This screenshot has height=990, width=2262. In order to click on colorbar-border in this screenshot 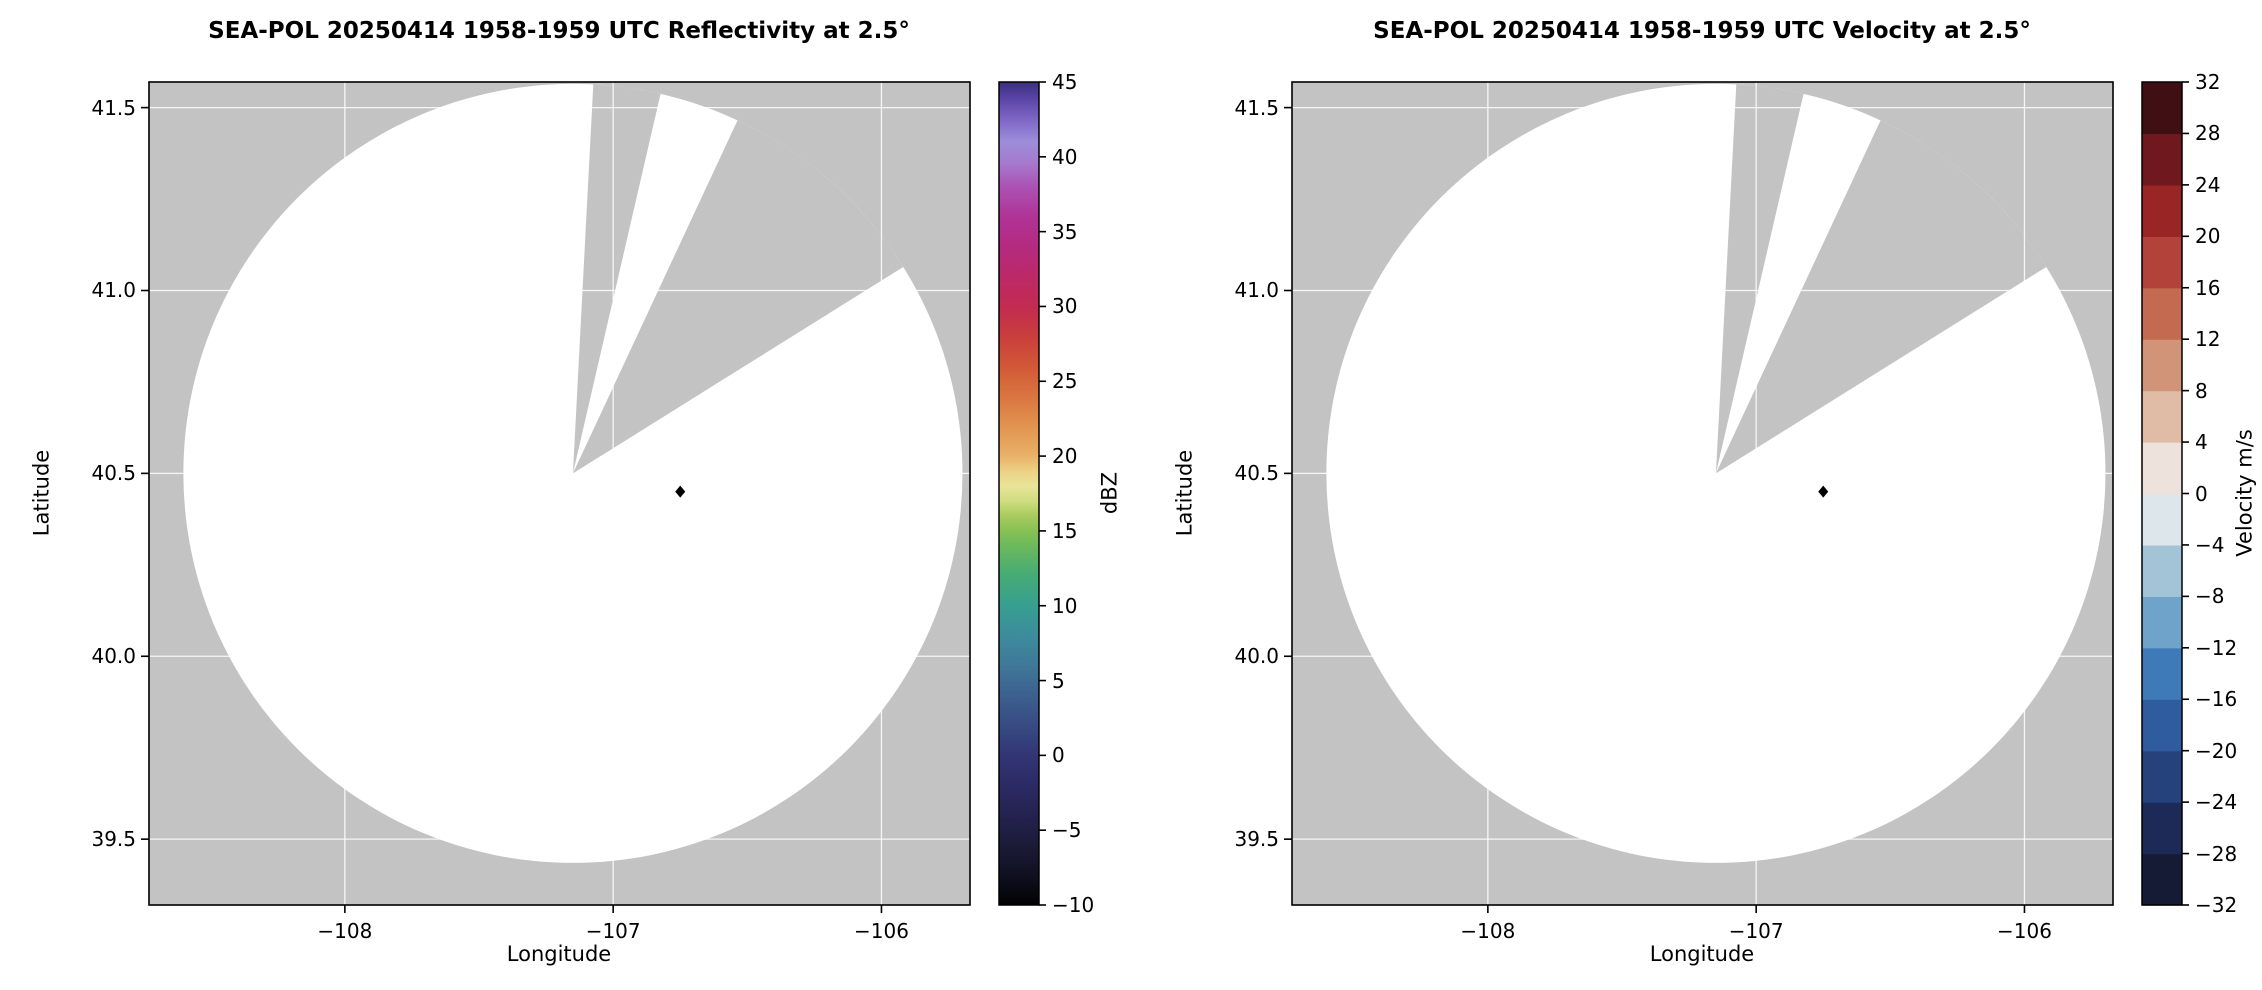, I will do `click(1019, 493)`.